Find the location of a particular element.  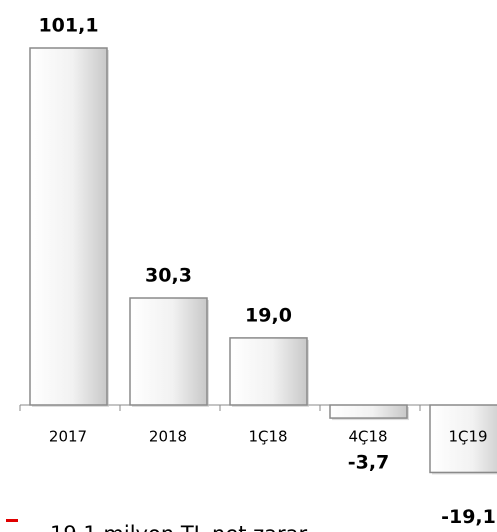

x-tick-label: 2017 is located at coordinates (68, 437).